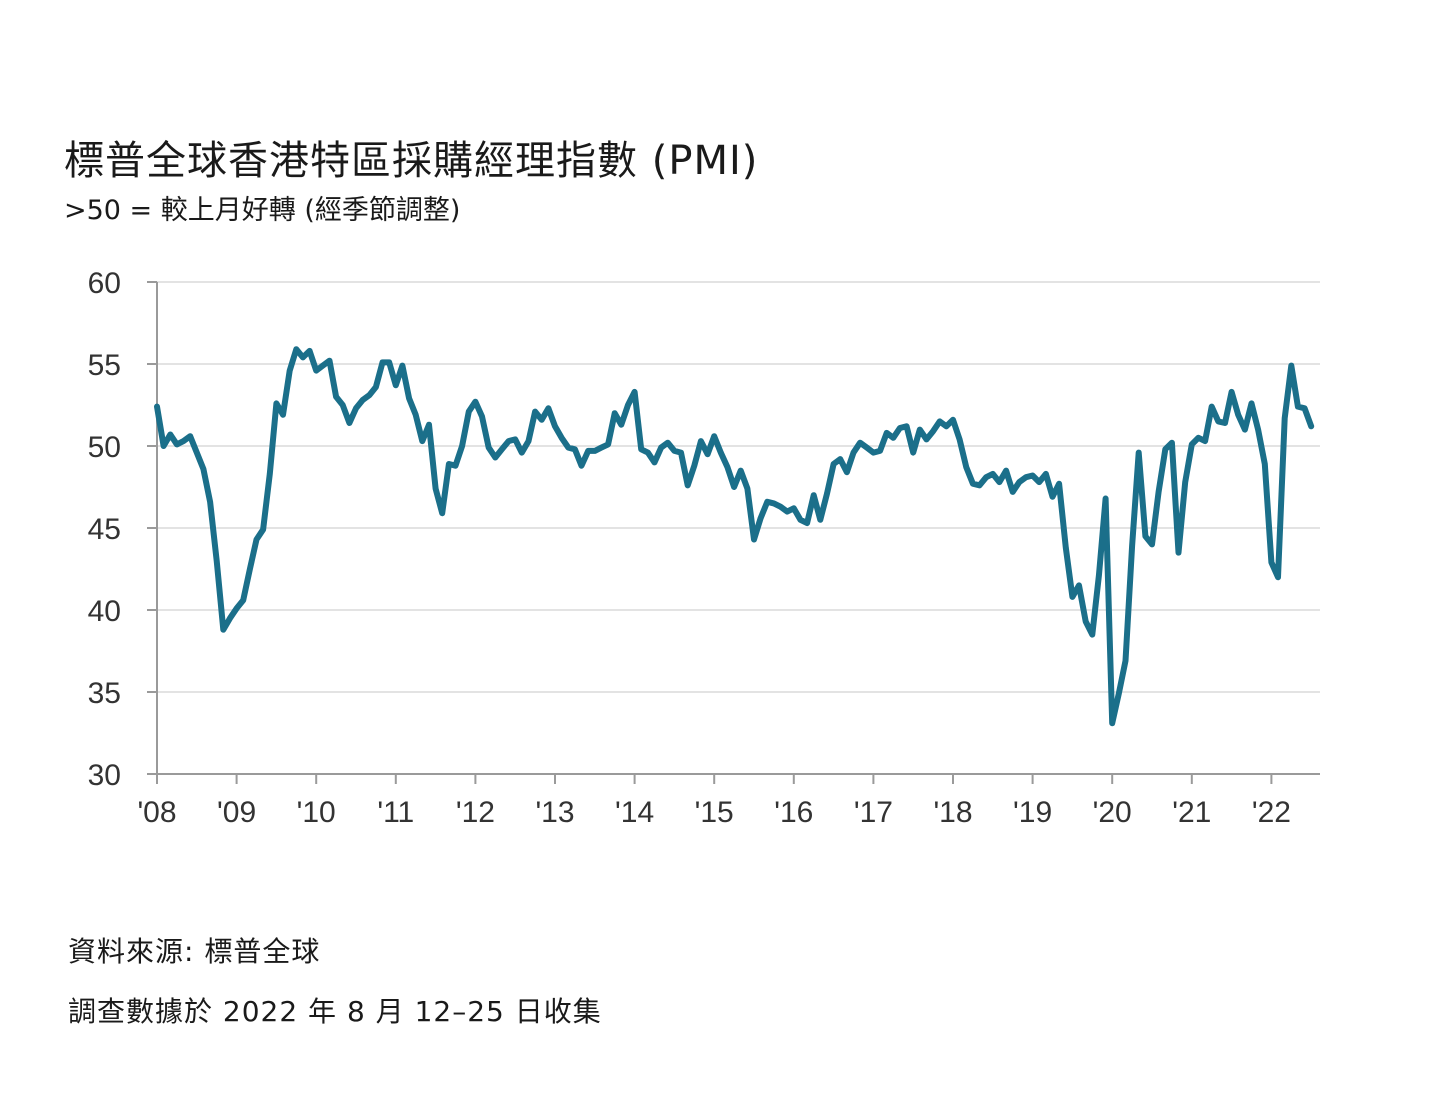 The height and width of the screenshot is (1093, 1440). I want to click on y-tick-label: 40, so click(104, 611).